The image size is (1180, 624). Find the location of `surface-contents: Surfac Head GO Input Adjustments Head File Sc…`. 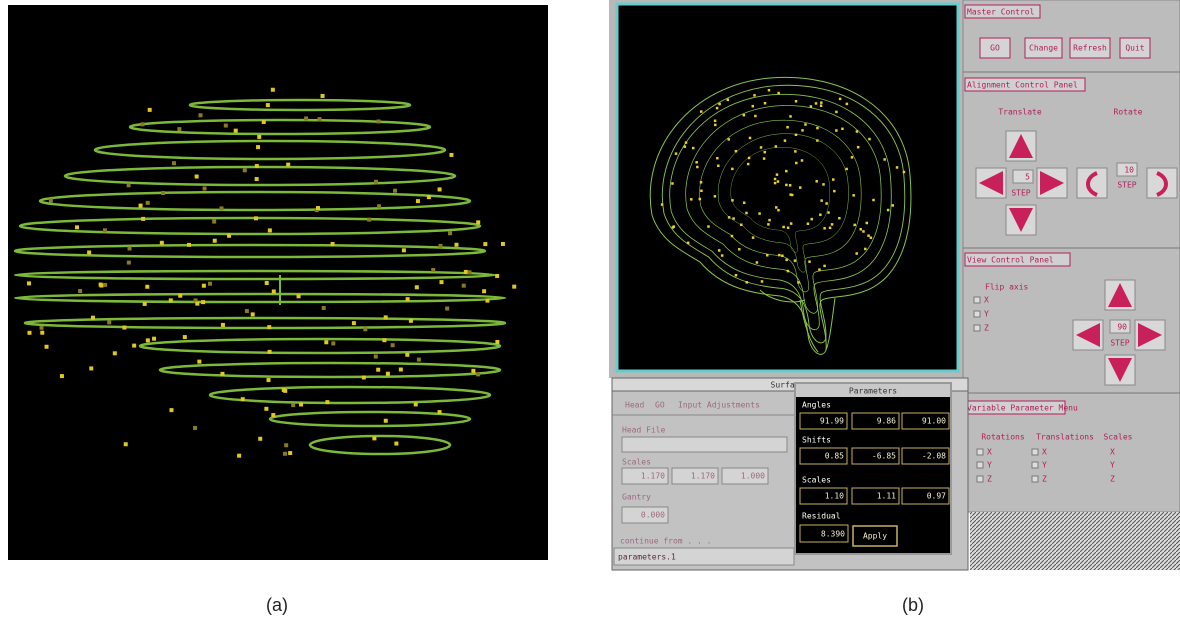

surface-contents: Surfac Head GO Input Adjustments Head File Sc… is located at coordinates (706, 473).